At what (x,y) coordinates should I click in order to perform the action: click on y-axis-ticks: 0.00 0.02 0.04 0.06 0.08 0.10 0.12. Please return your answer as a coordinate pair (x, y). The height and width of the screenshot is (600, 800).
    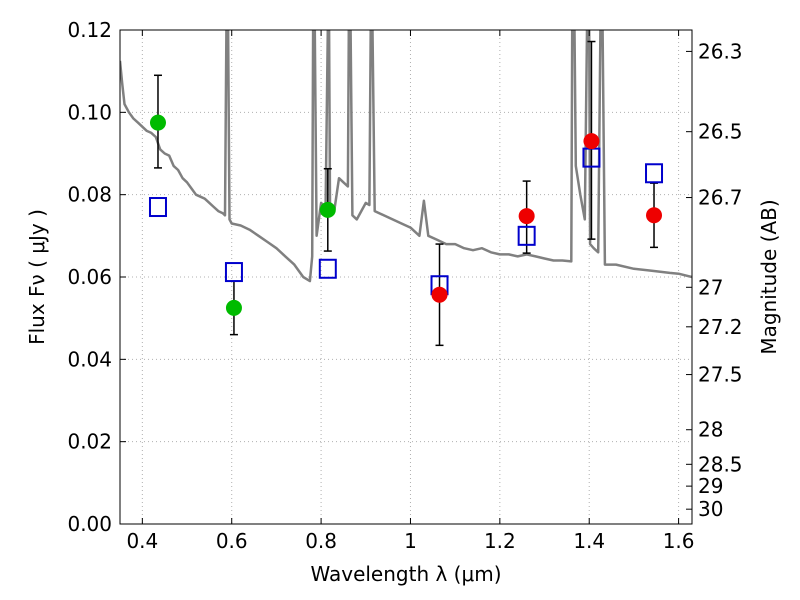
    Looking at the image, I should click on (96, 277).